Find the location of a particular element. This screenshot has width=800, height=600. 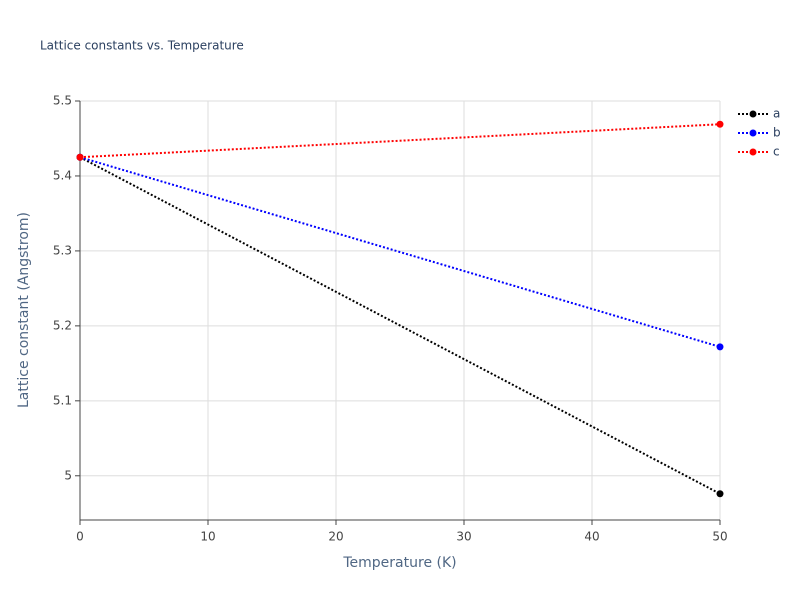

legend-label: b is located at coordinates (777, 133).